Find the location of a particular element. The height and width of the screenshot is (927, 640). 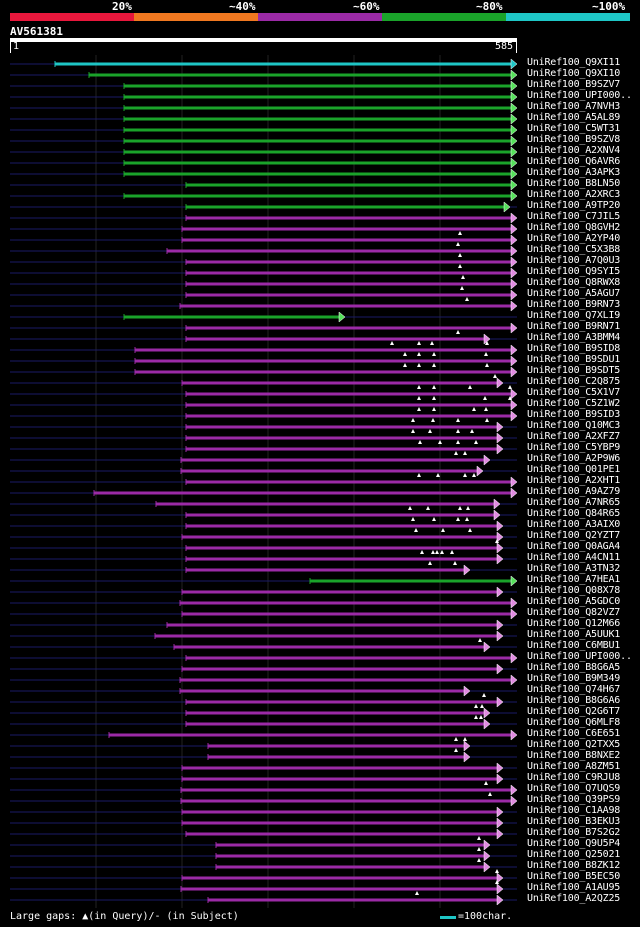

hit-label: UniRef100_Q25021 is located at coordinates (574, 854).